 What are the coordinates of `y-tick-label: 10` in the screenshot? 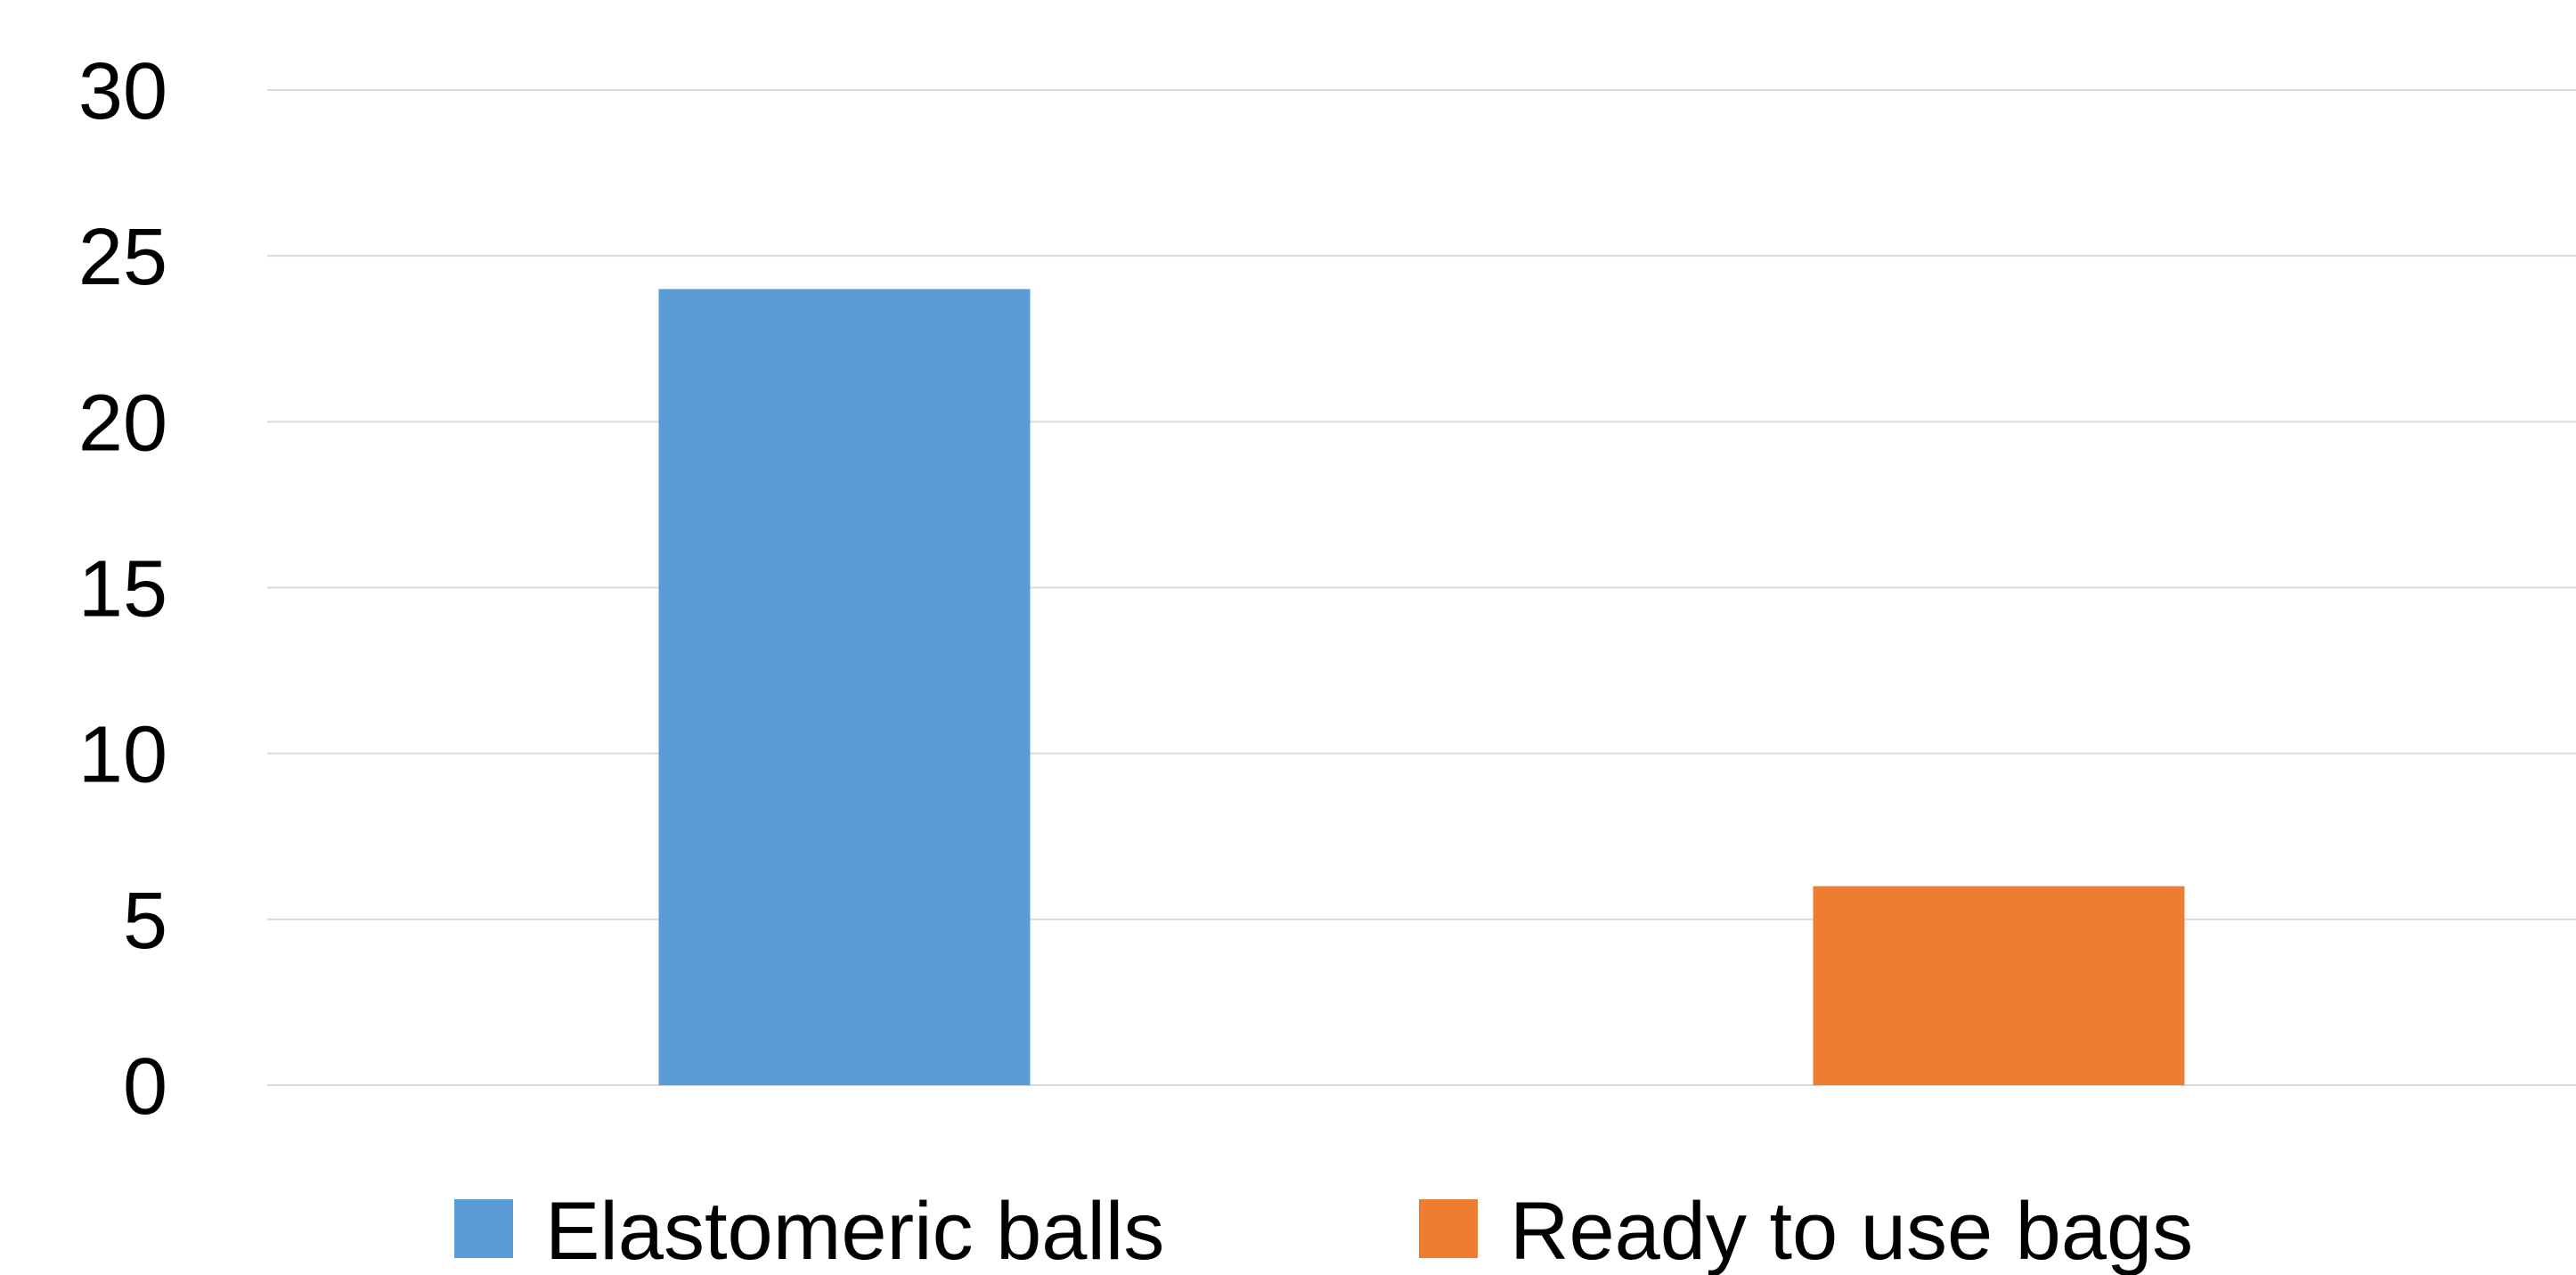 It's located at (122, 755).